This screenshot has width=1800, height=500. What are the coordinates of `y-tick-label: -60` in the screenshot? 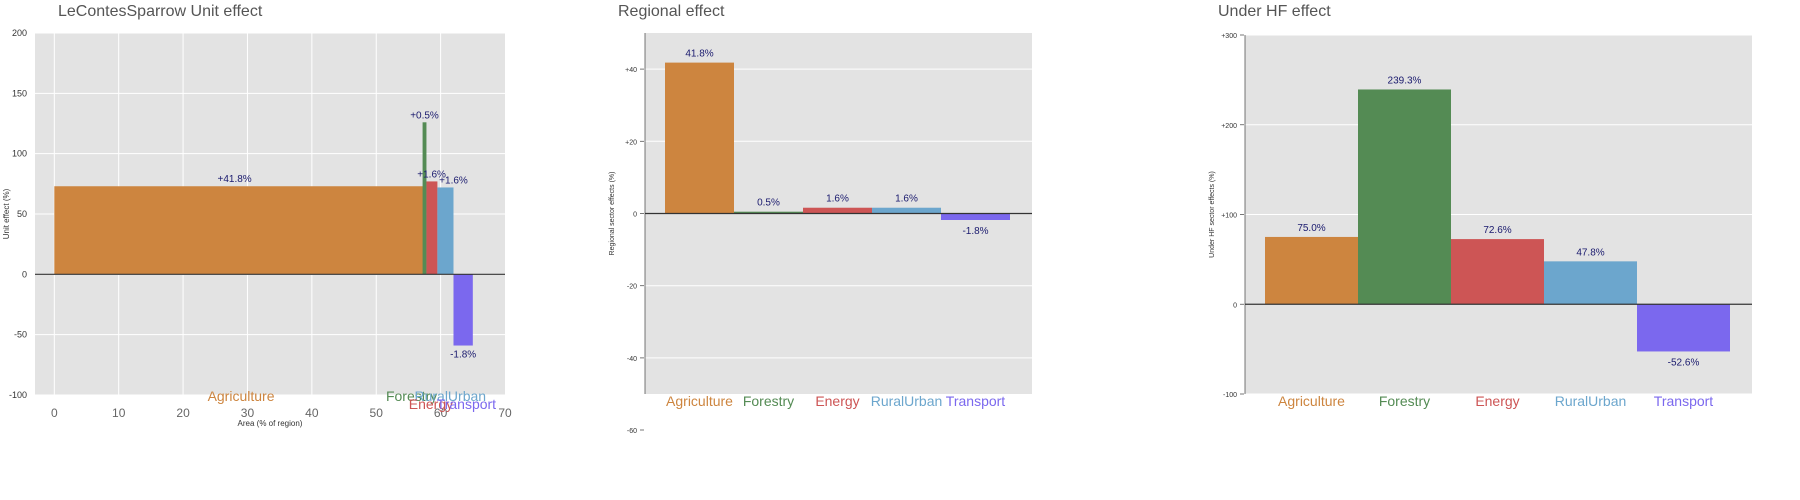 It's located at (632, 431).